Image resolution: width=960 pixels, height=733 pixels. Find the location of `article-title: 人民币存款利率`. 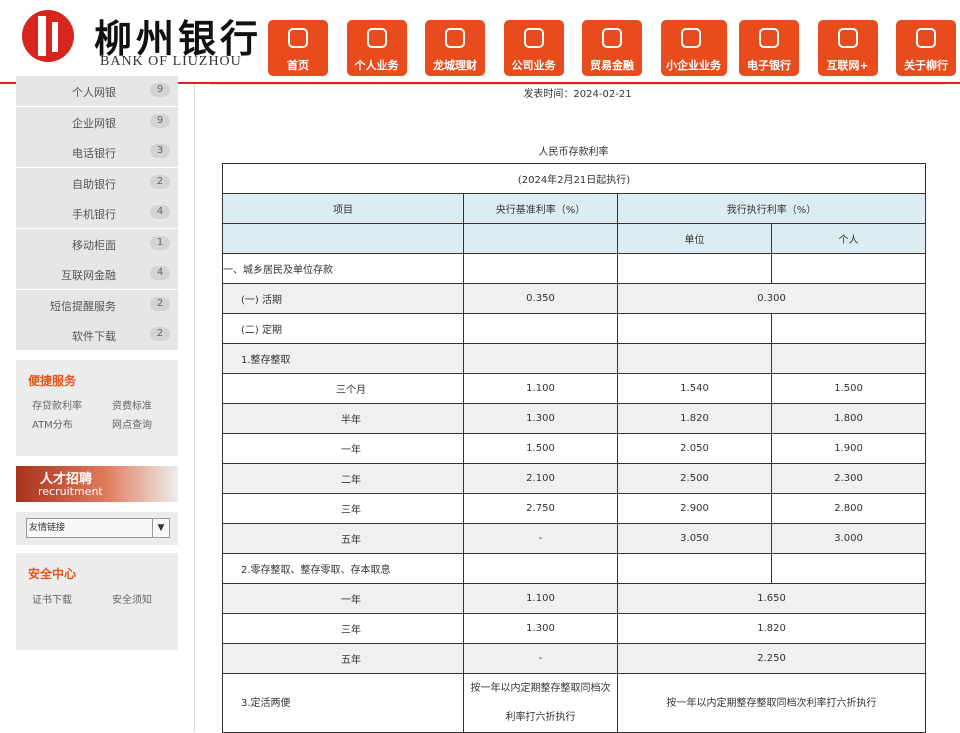

article-title: 人民币存款利率 is located at coordinates (573, 152).